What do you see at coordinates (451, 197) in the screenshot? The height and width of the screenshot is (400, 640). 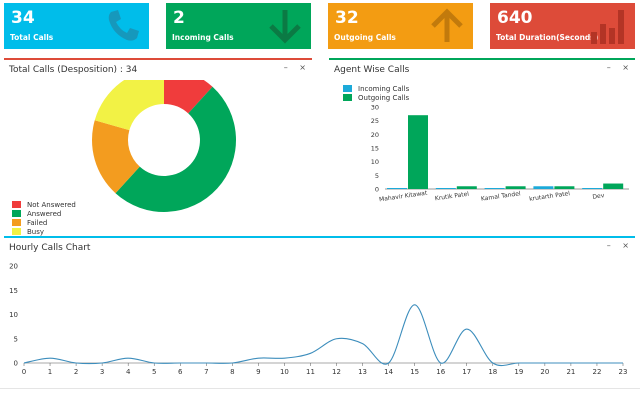 I see `x-tick-label: Krutik Patel` at bounding box center [451, 197].